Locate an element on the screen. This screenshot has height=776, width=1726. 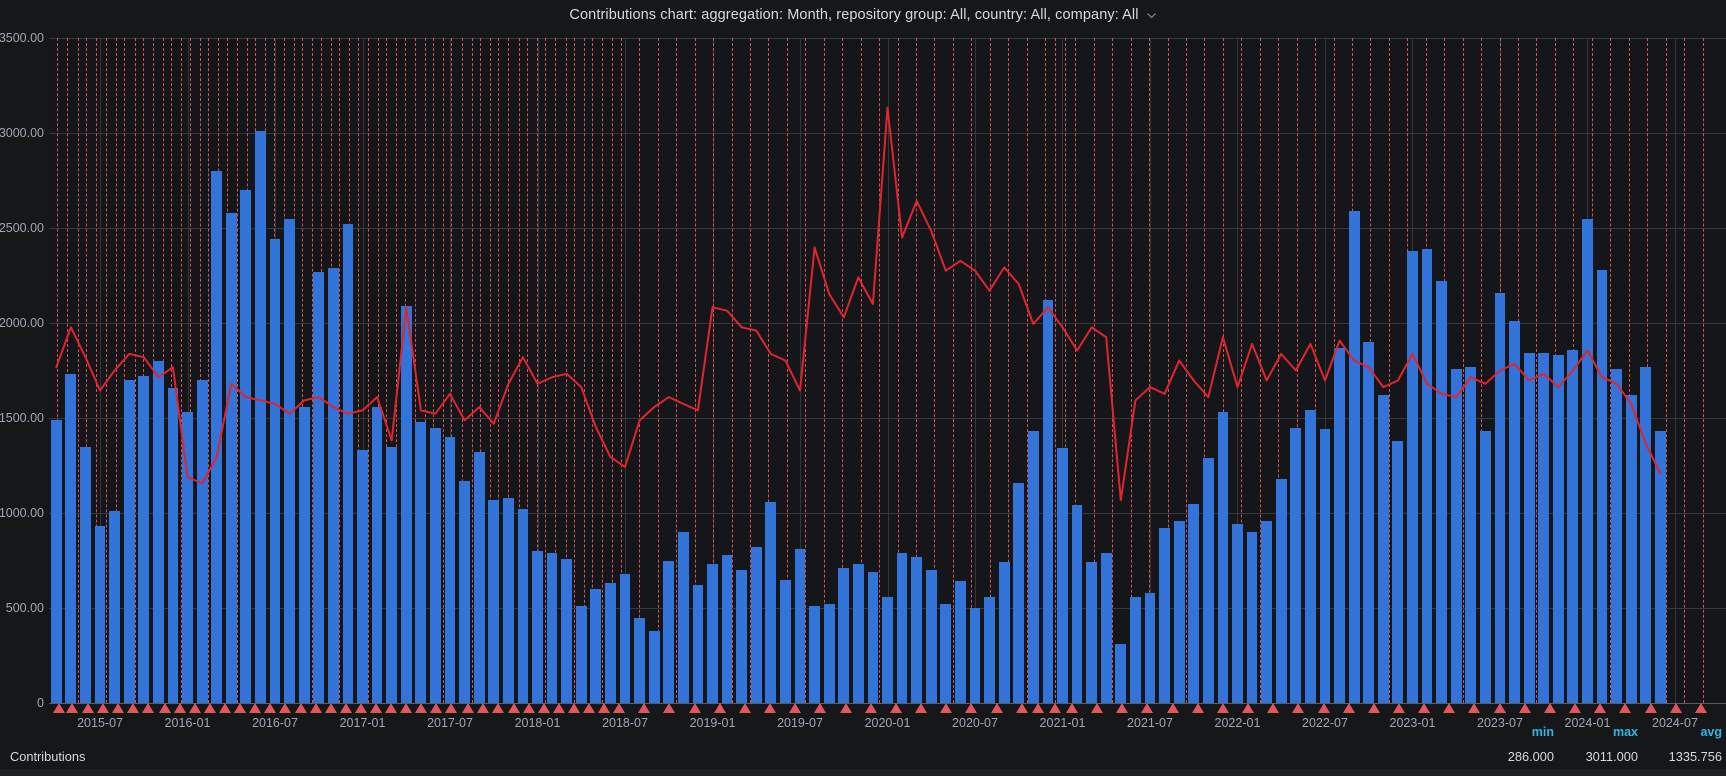
stat-header-min: min is located at coordinates (1542, 732).